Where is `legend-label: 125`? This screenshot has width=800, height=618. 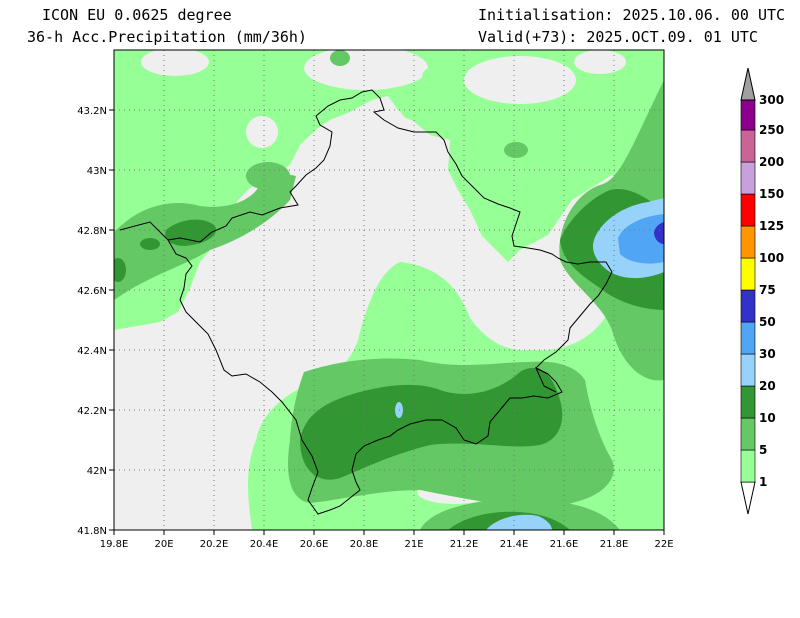
legend-label: 125 is located at coordinates (771, 226).